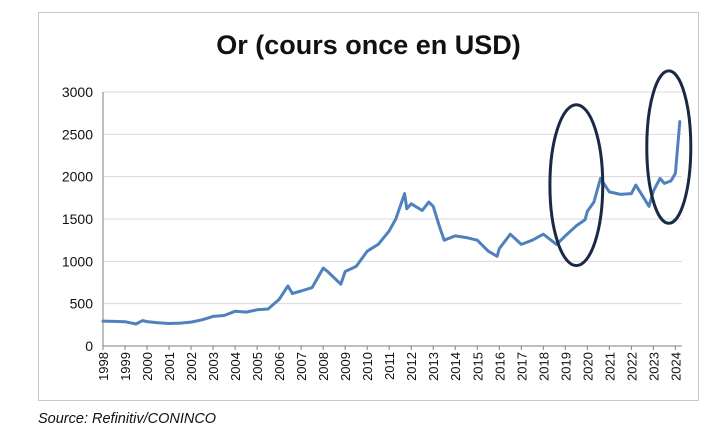 Image resolution: width=722 pixels, height=436 pixels. I want to click on x-tick-label: 2013, so click(433, 366).